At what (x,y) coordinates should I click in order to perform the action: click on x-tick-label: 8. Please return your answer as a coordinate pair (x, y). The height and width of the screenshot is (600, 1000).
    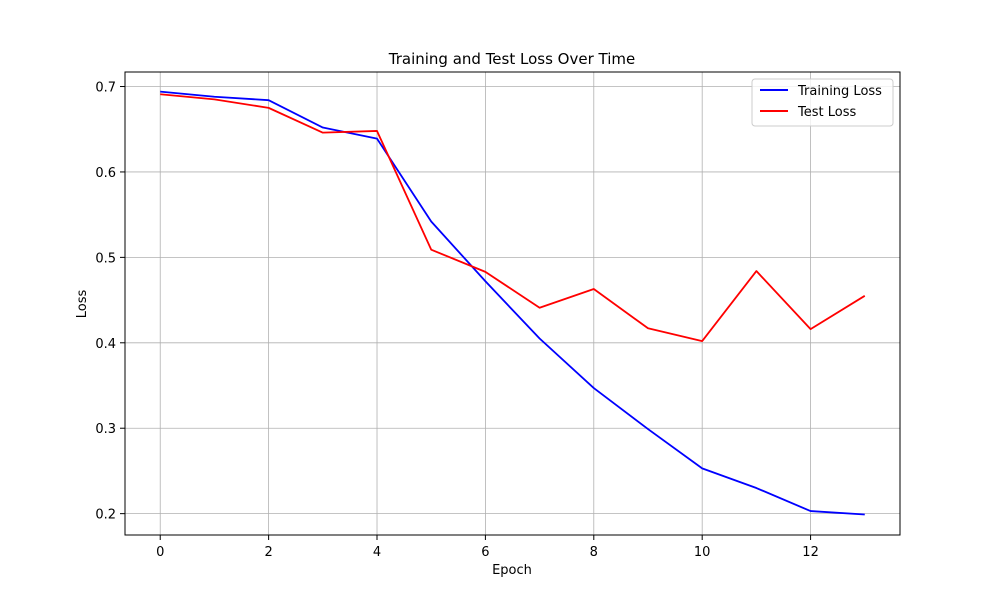
    Looking at the image, I should click on (594, 552).